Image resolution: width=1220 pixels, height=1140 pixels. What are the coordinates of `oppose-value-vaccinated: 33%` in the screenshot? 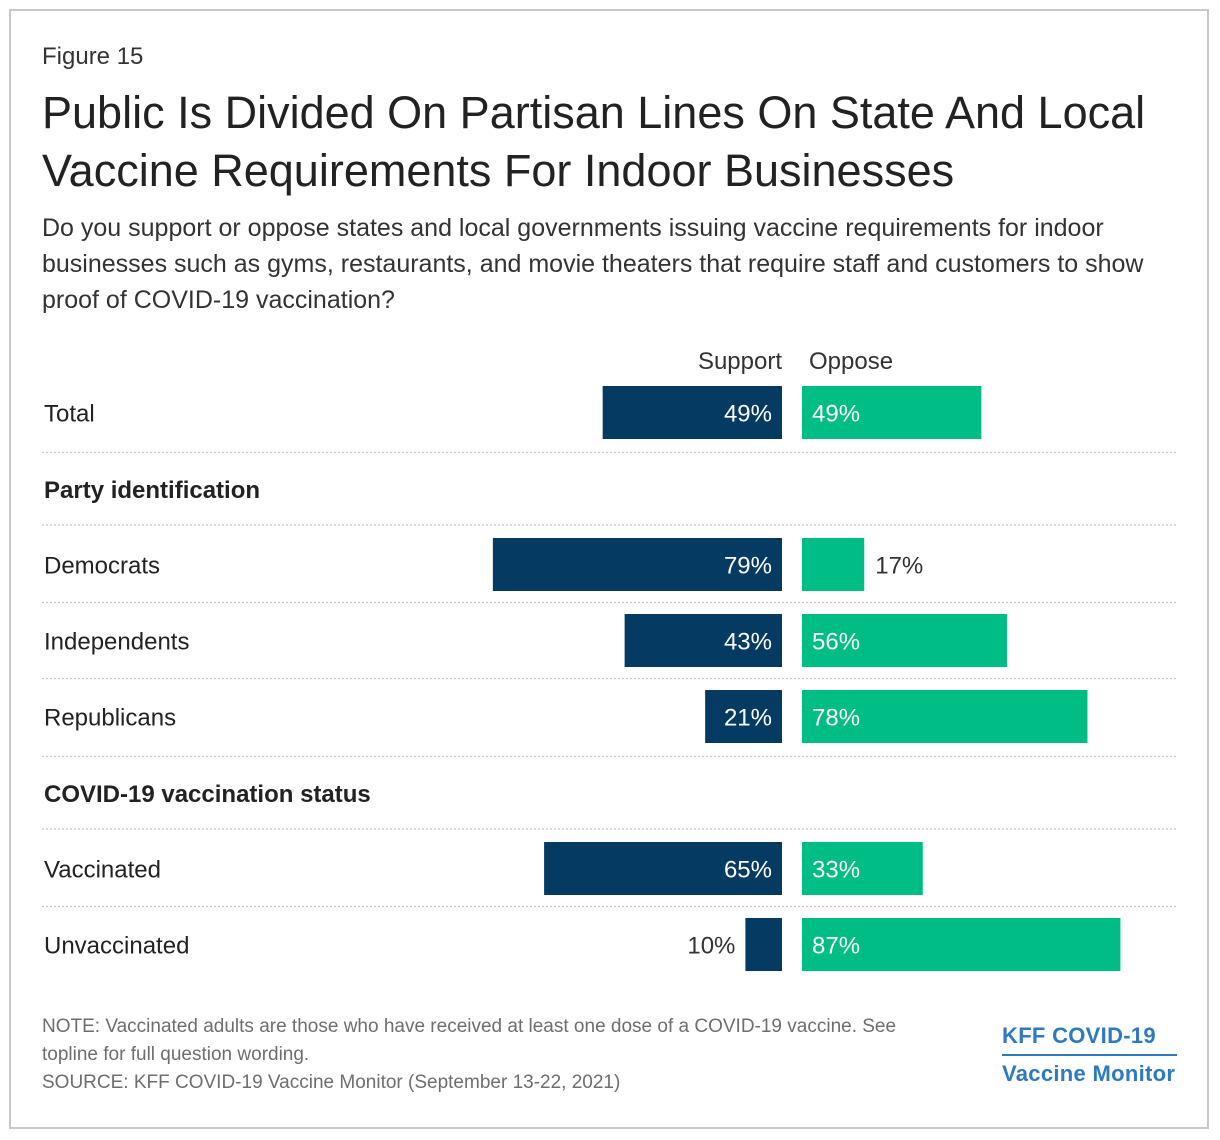 It's located at (836, 870).